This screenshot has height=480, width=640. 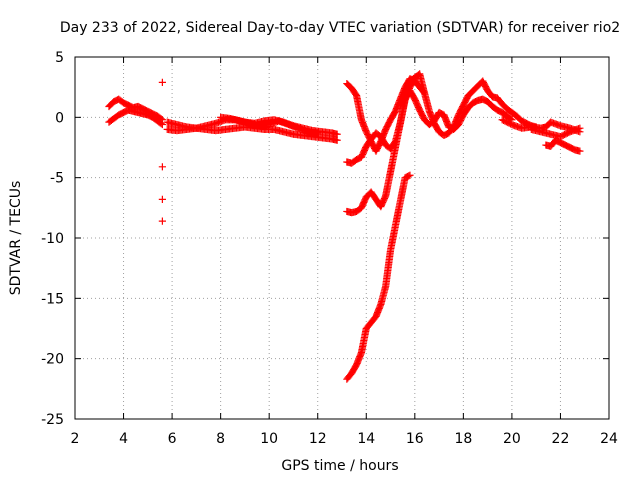 What do you see at coordinates (344, 439) in the screenshot?
I see `x-tick-labels: 2 4 6 8 10 12 14 16 18 20 22 24` at bounding box center [344, 439].